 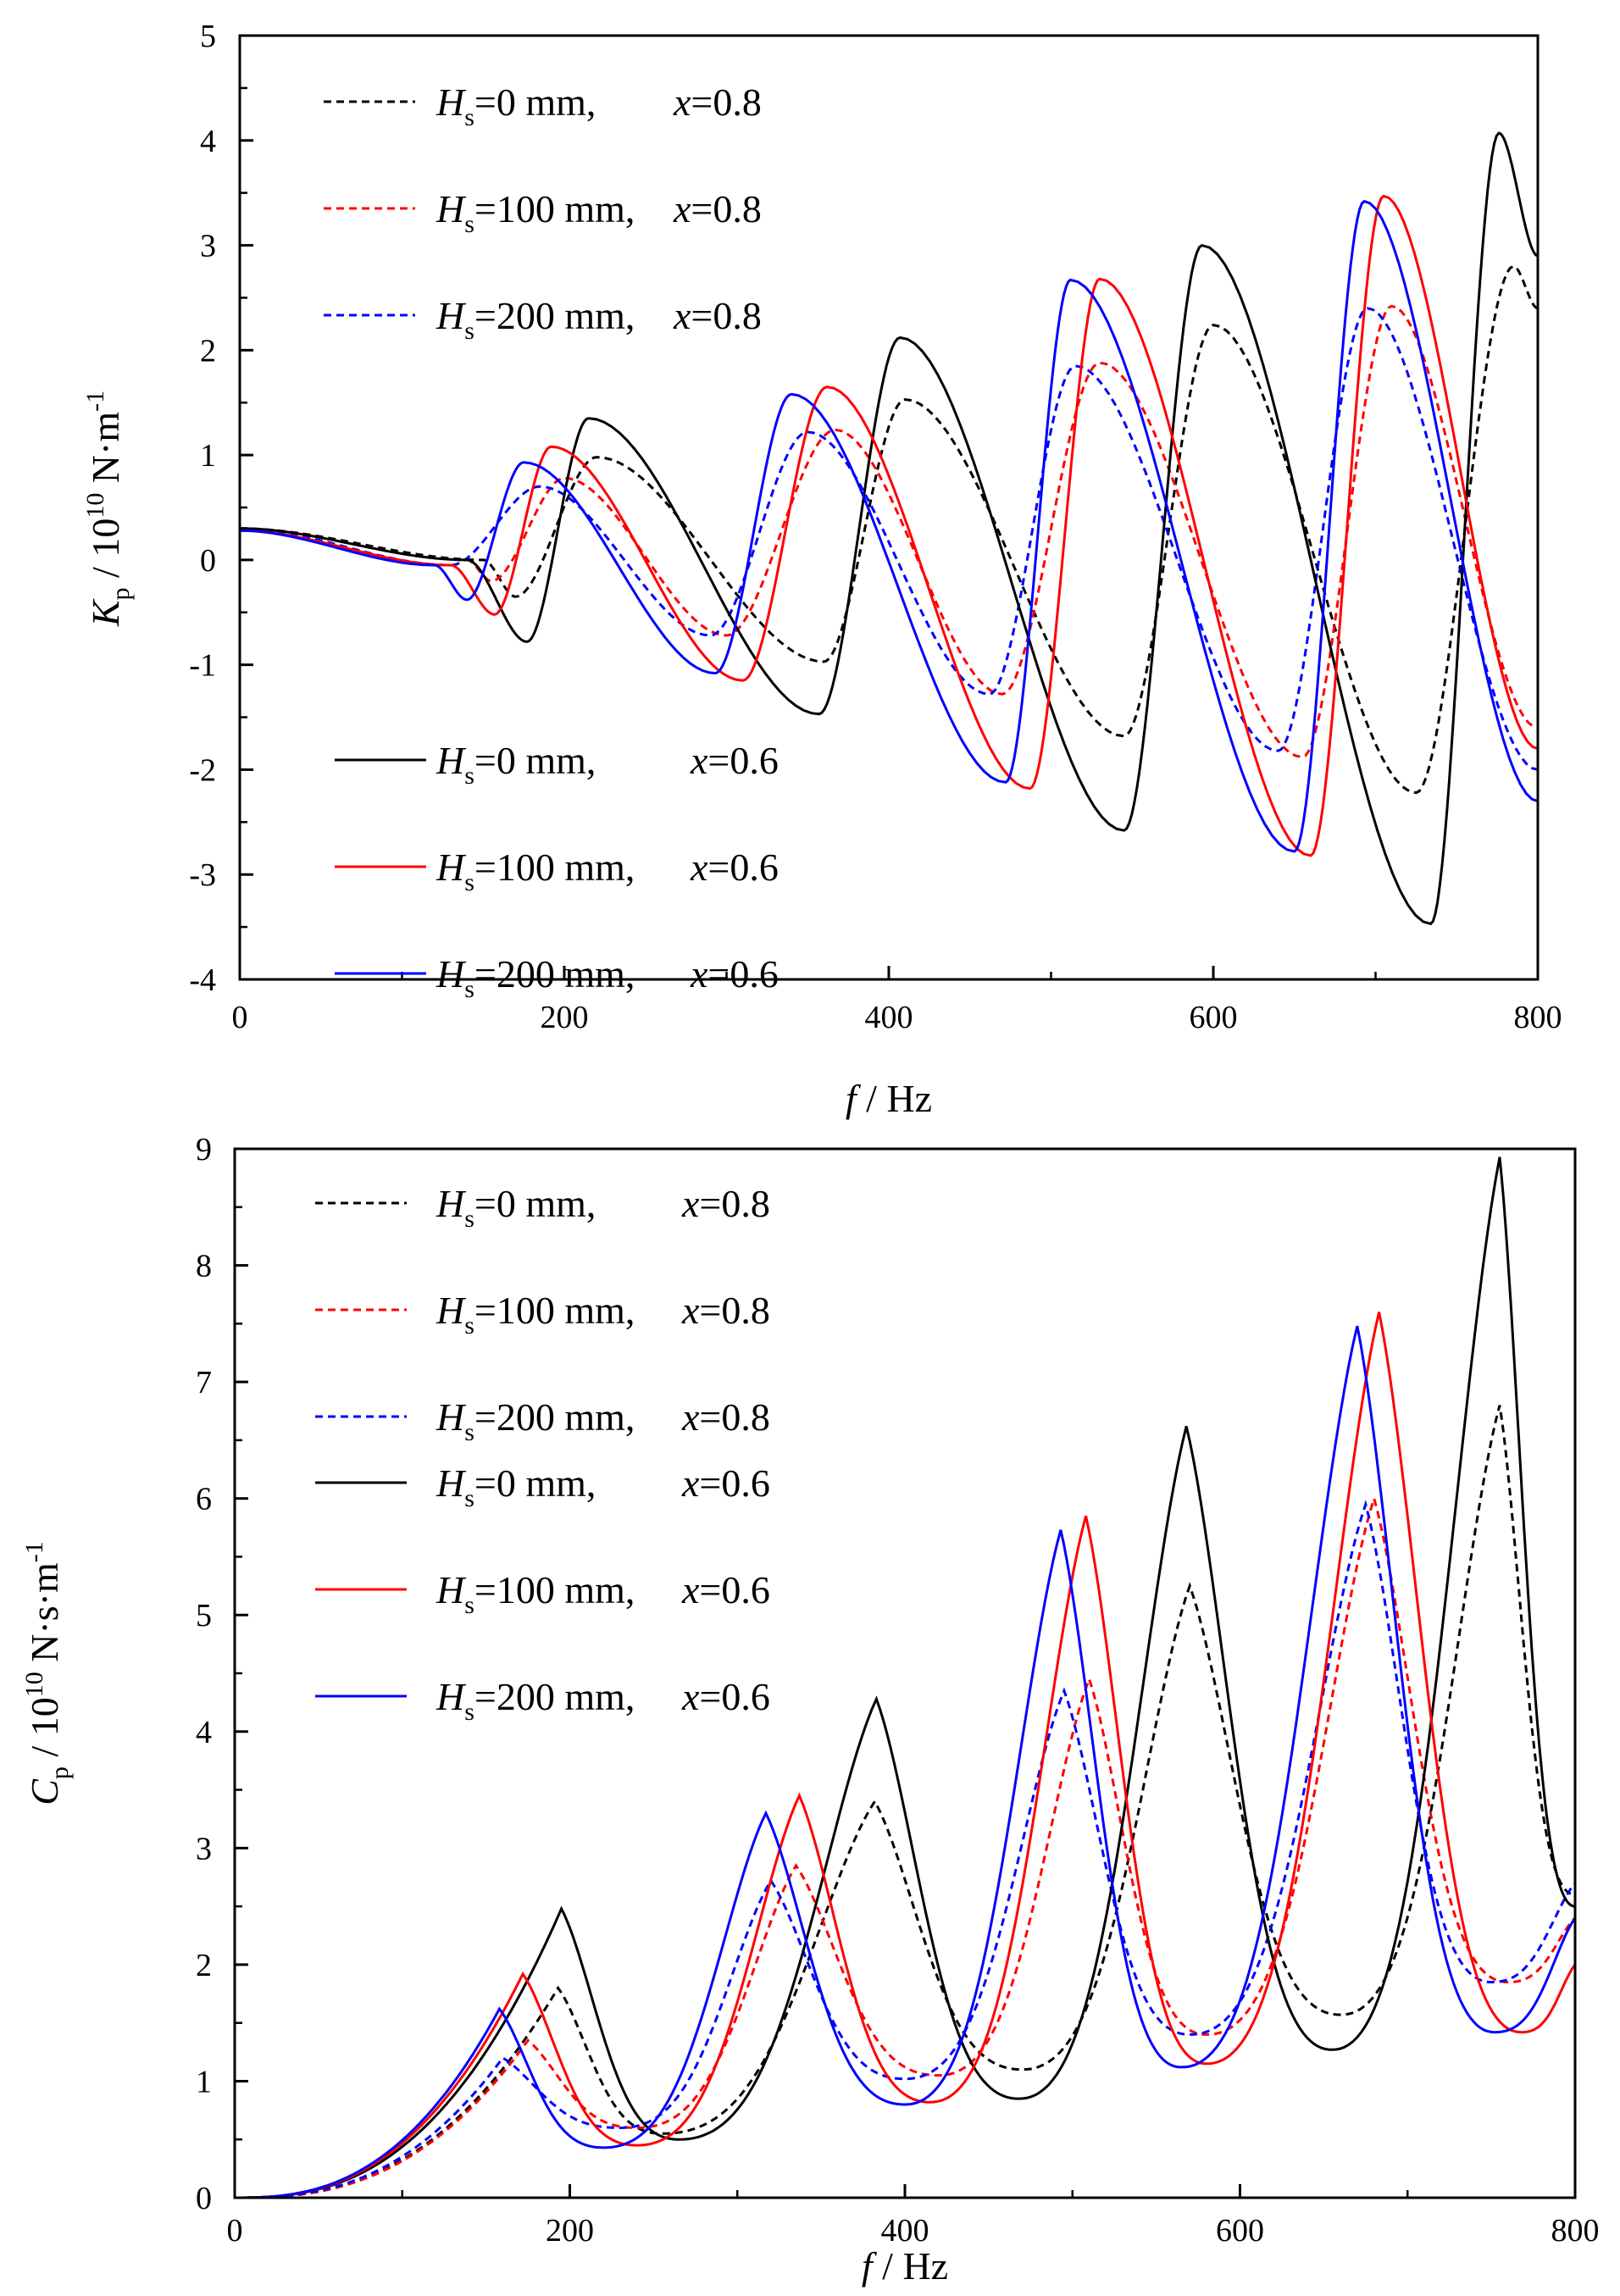 I want to click on top-x-tick-label: 0, so click(x=240, y=1017).